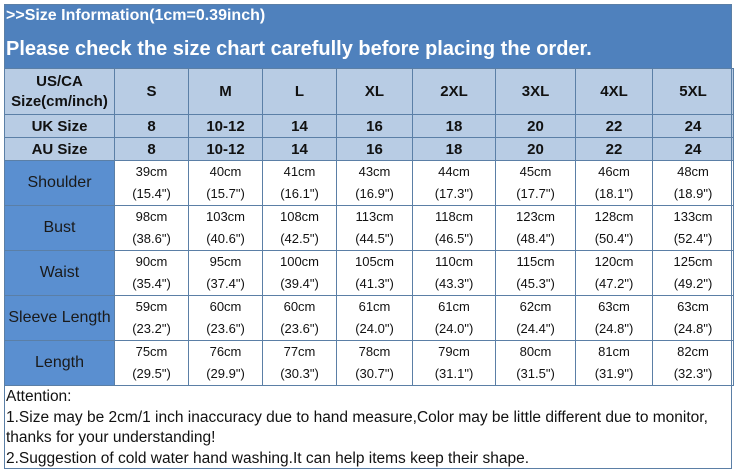  I want to click on measurement-cm: 95cm, so click(225, 261).